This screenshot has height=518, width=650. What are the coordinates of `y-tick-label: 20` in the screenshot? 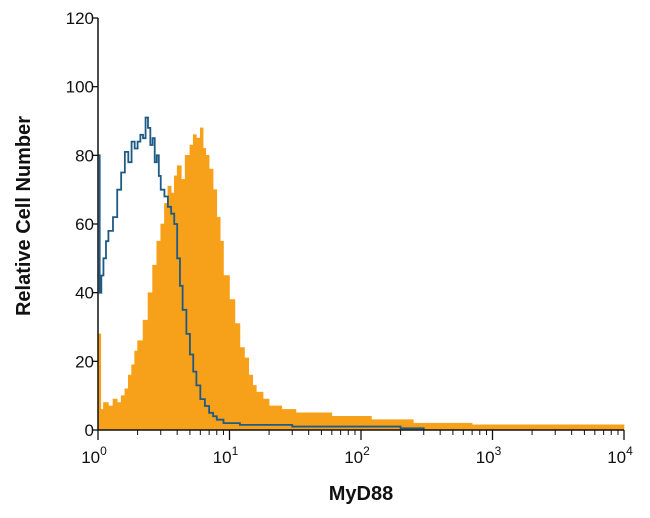 It's located at (84, 361).